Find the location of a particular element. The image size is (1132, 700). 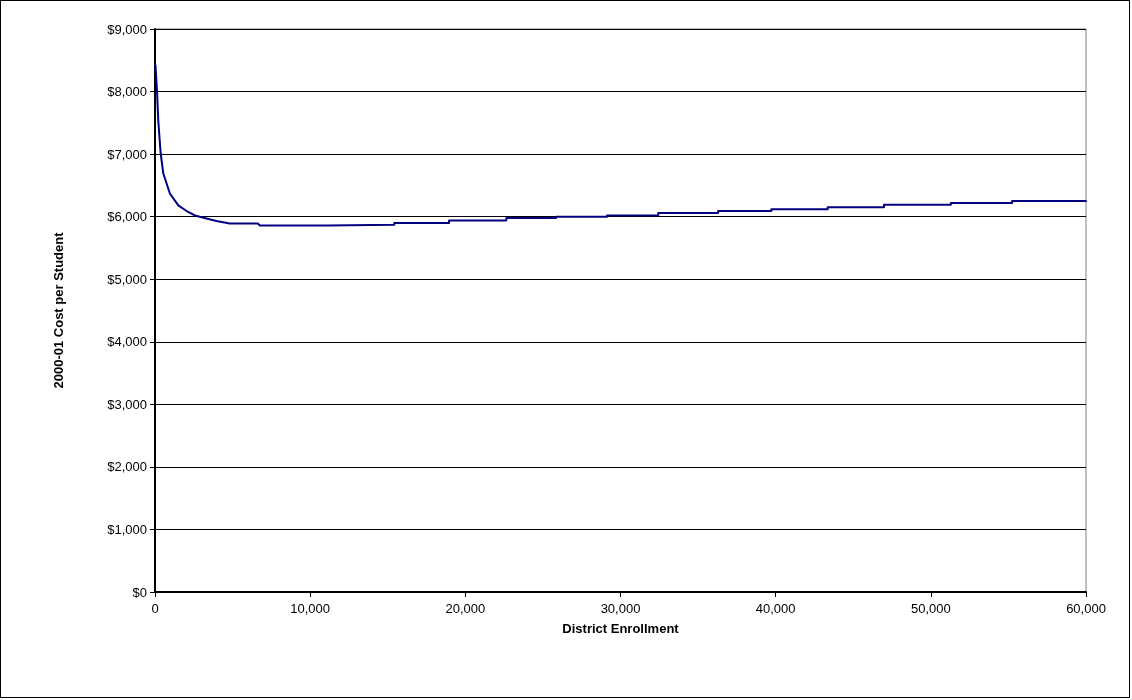

x-tick-label: 60,000 is located at coordinates (1086, 608).